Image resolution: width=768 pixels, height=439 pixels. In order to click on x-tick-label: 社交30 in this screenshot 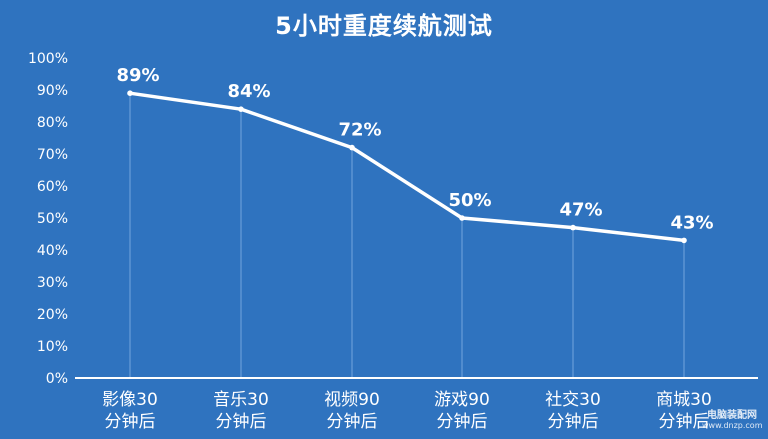, I will do `click(573, 400)`.